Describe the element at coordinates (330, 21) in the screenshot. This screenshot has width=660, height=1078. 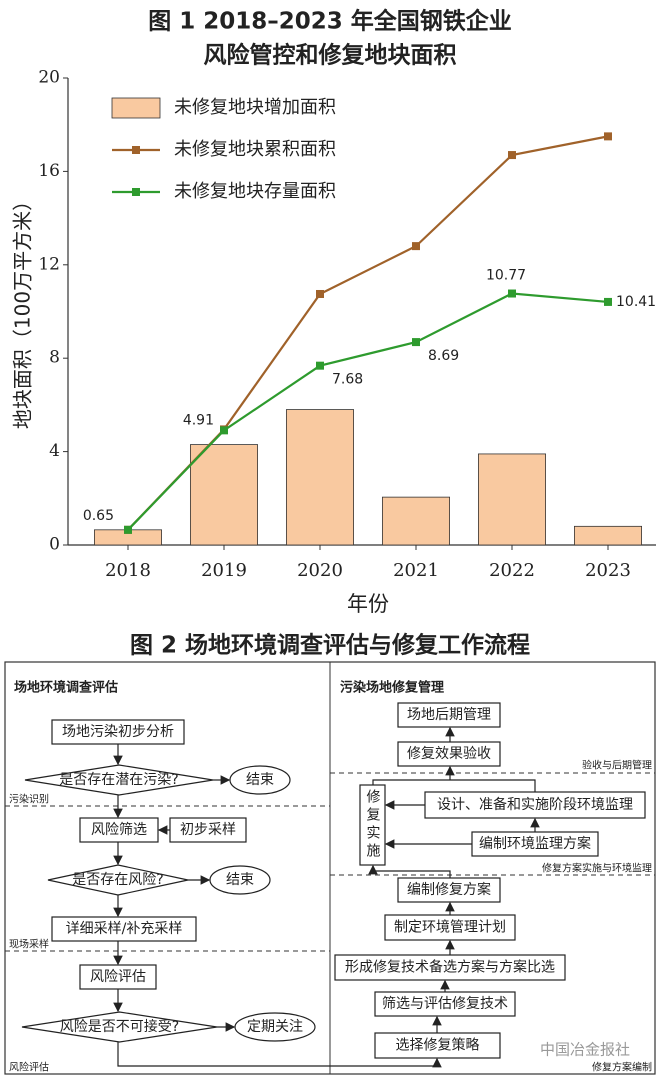
I see `chart-title: 图 1 2018–2023 年全国钢铁企业` at that location.